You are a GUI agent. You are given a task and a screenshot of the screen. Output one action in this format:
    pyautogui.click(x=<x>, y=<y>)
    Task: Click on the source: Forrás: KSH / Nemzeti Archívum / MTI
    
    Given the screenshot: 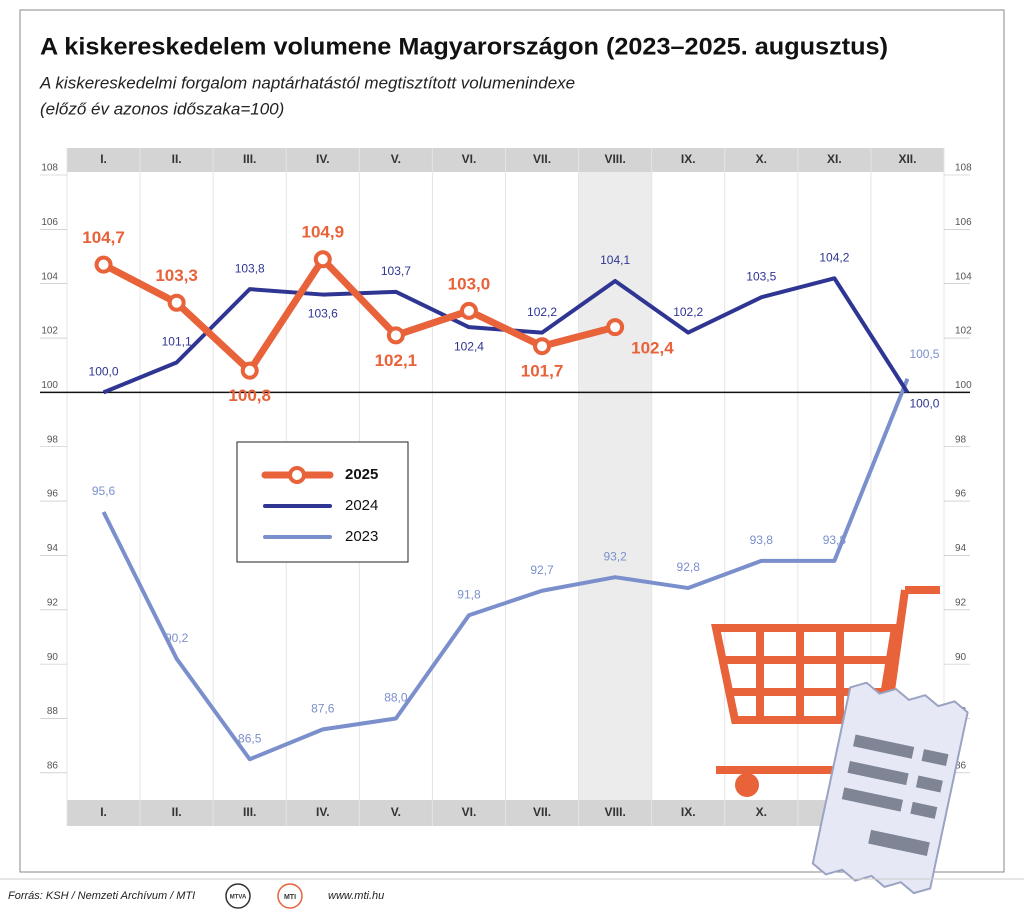 What is the action you would take?
    pyautogui.click(x=101, y=896)
    